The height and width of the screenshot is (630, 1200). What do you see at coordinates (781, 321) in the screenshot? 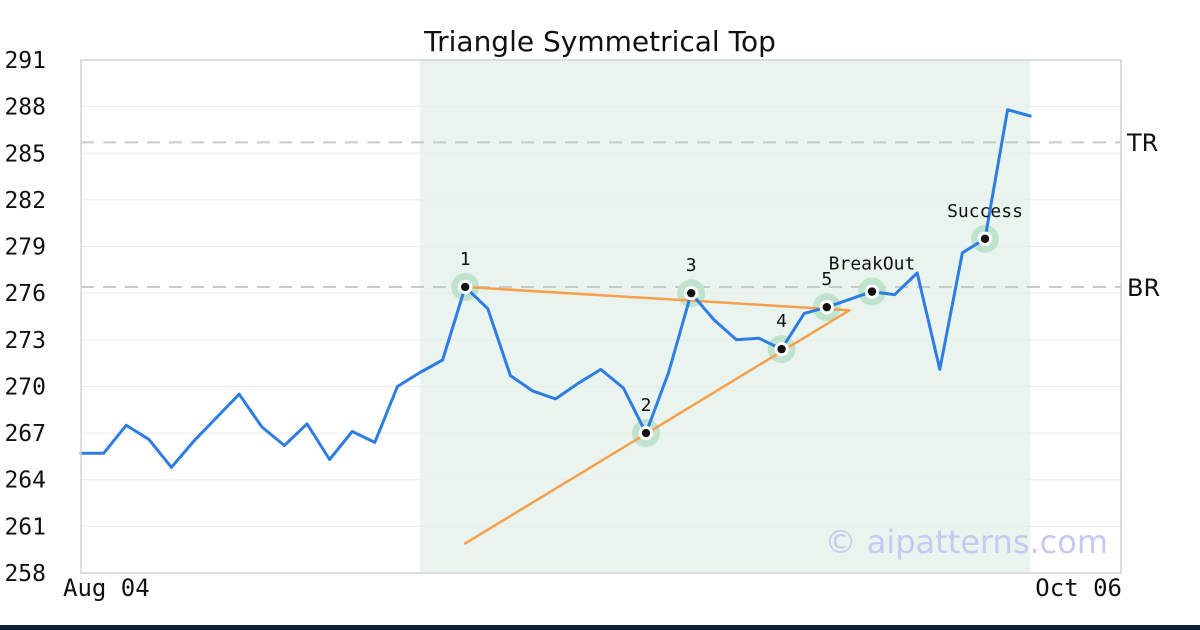
I see `annotation-4: 4` at bounding box center [781, 321].